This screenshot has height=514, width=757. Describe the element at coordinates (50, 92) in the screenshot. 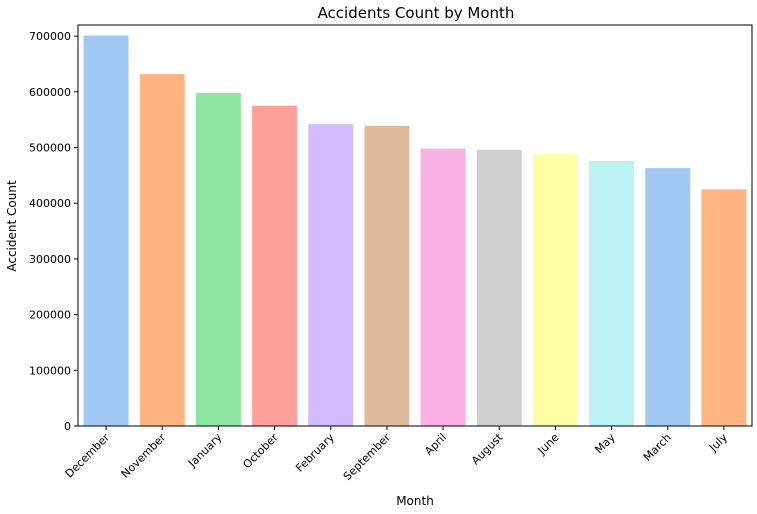

I see `y-tick-label: 600000` at that location.